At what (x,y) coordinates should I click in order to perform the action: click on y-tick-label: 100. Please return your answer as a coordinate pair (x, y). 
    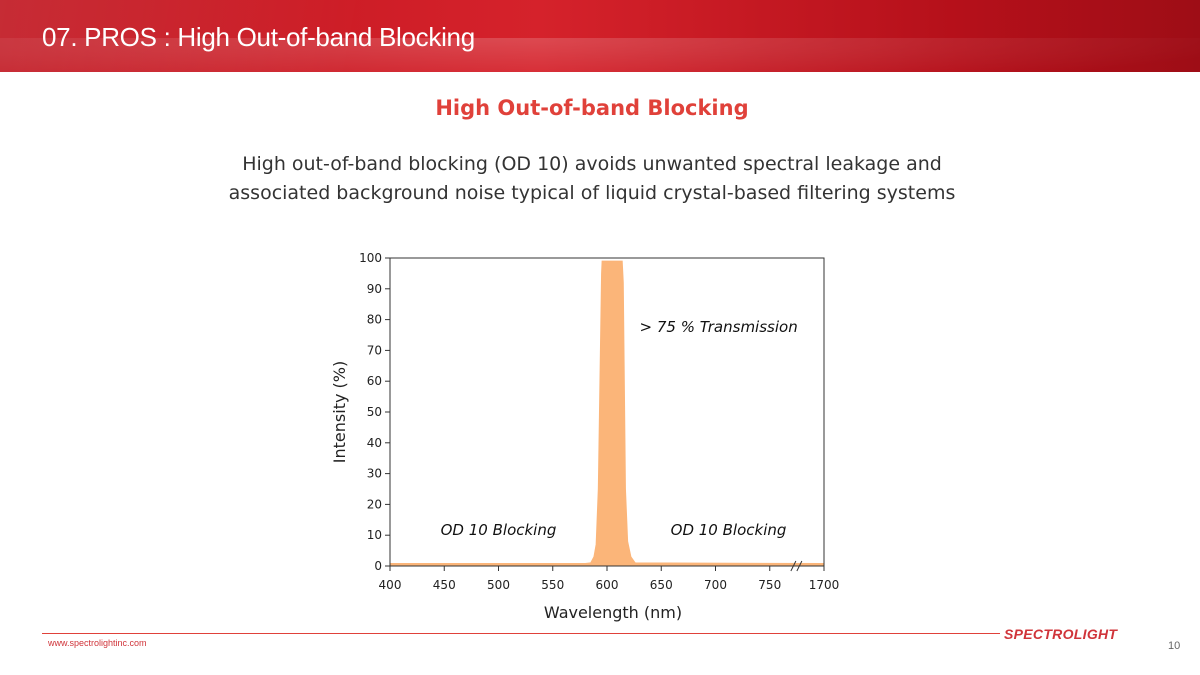
    Looking at the image, I should click on (370, 258).